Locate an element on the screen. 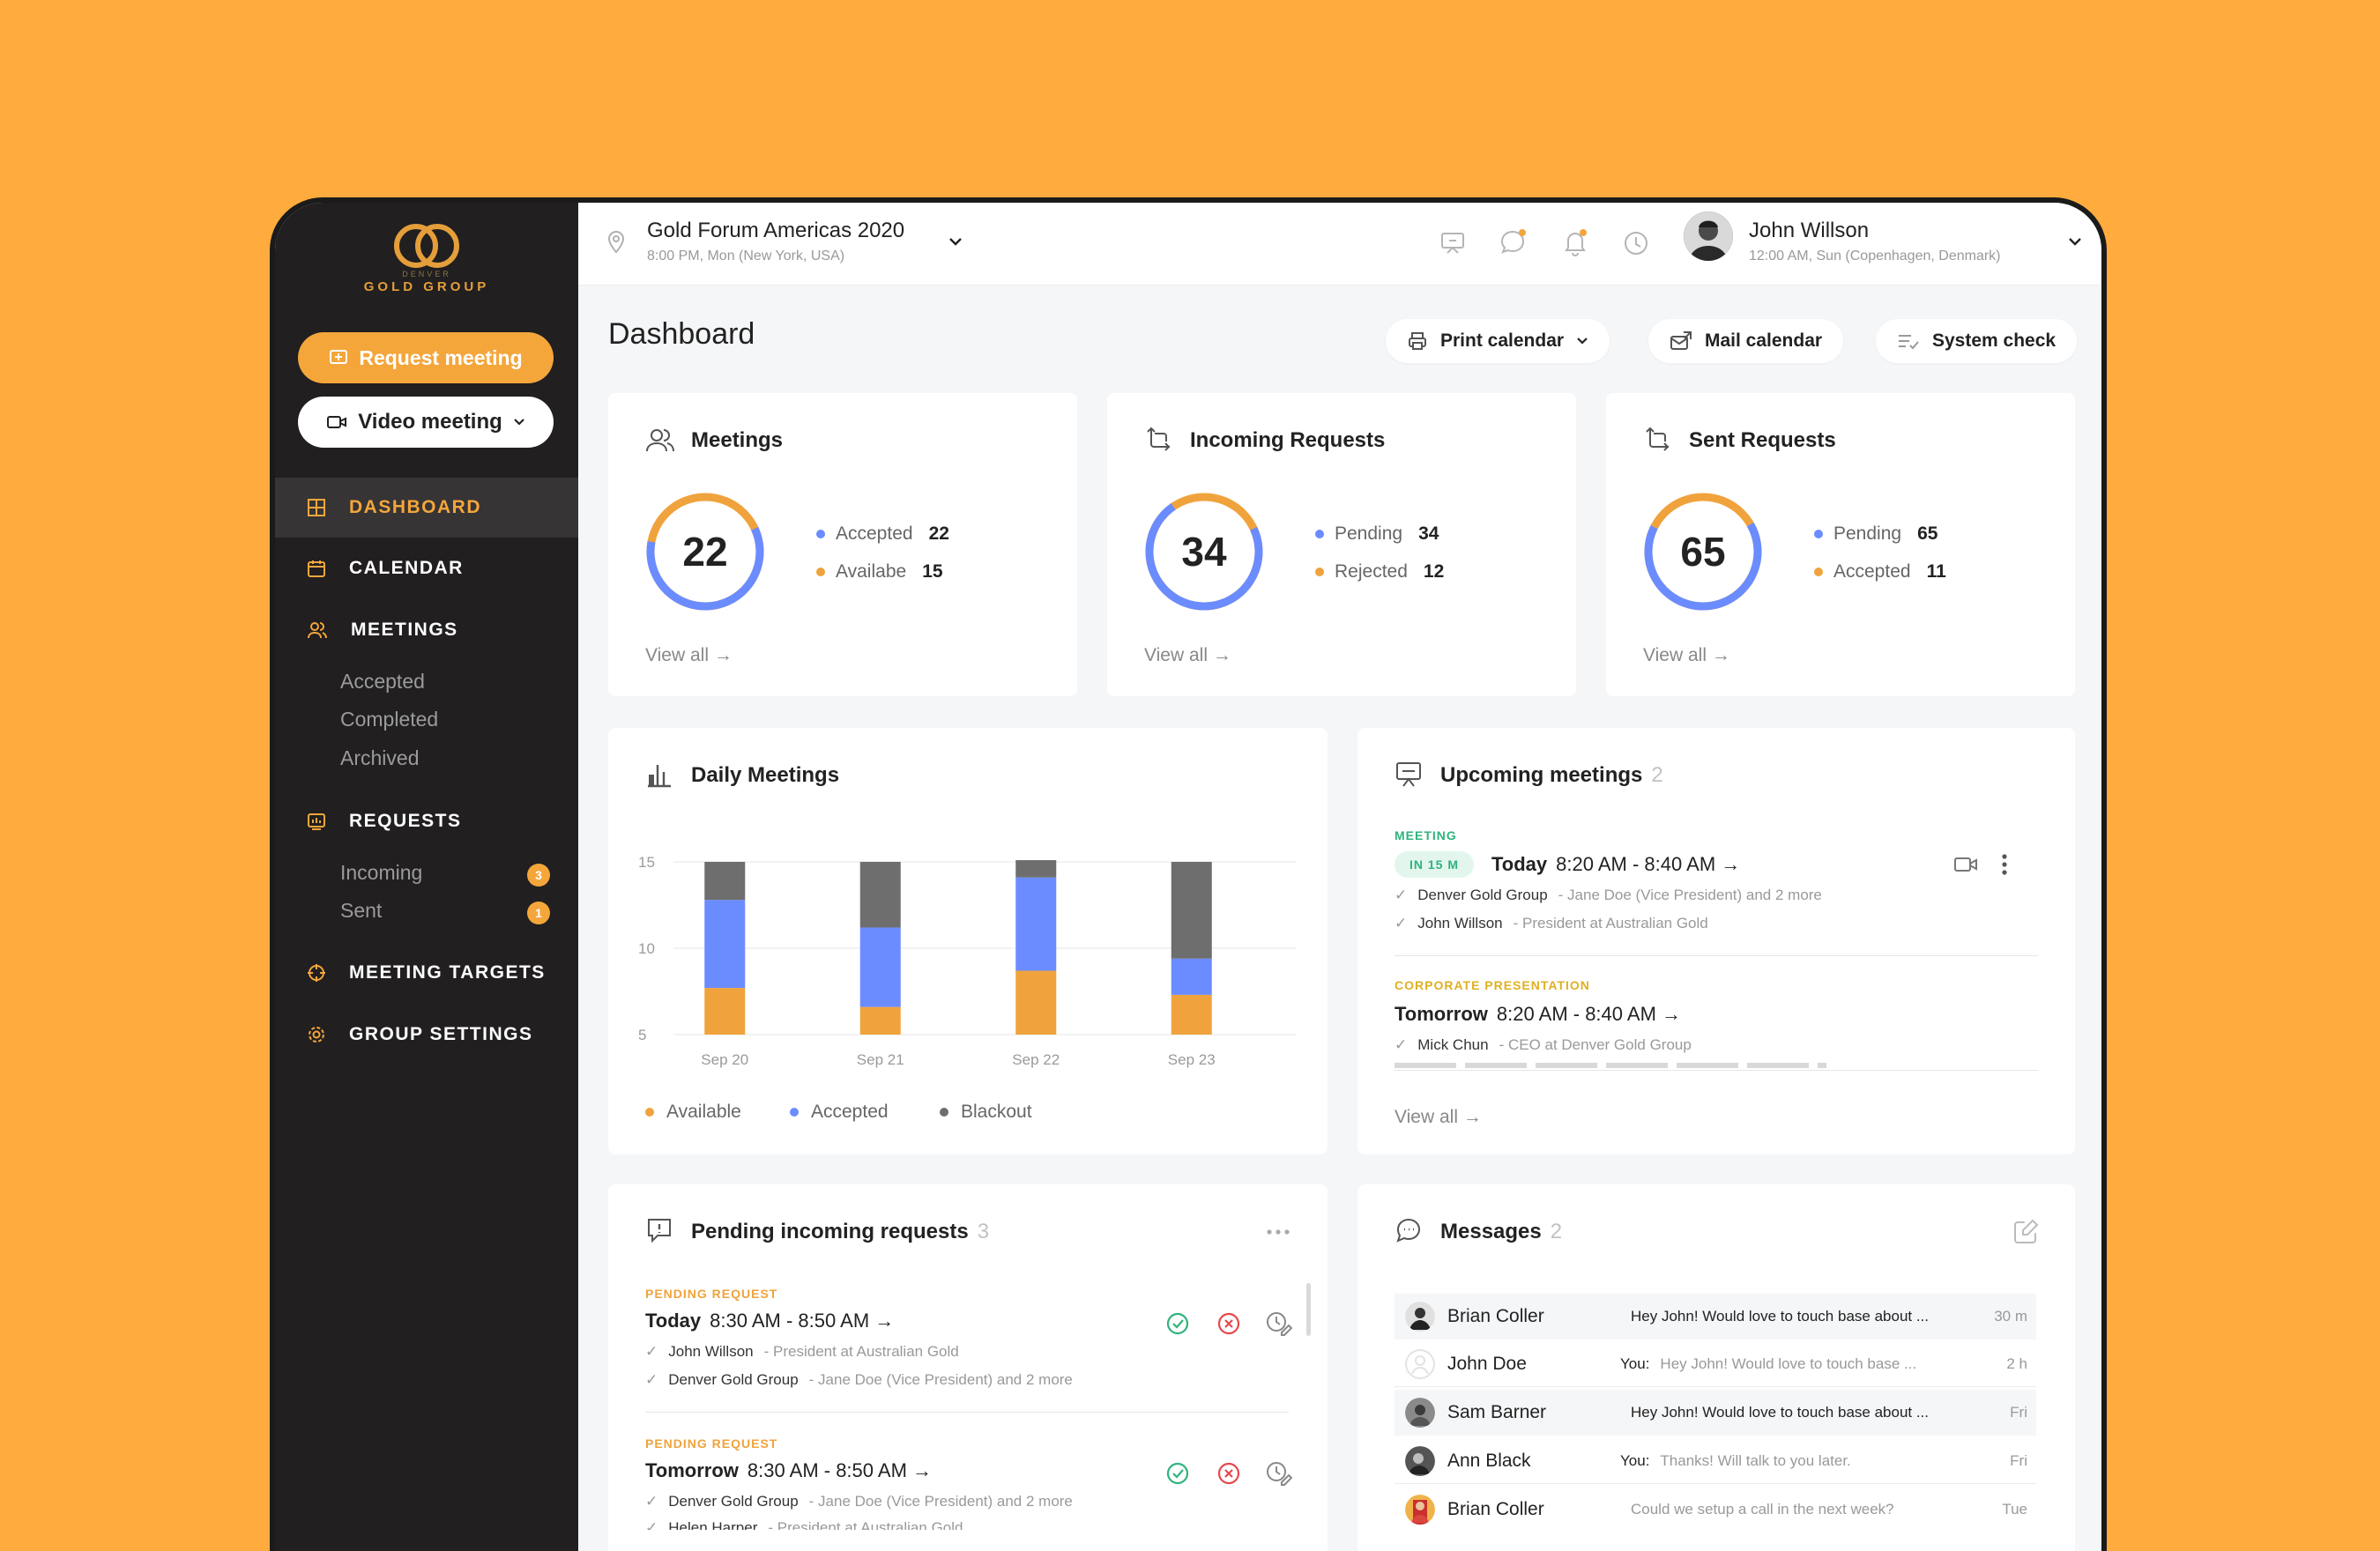 The height and width of the screenshot is (1551, 2380). legend-blackout: Blackout is located at coordinates (986, 1112).